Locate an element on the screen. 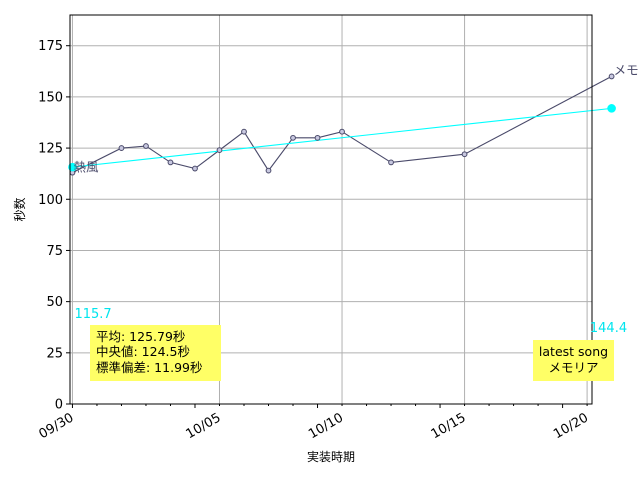 This screenshot has width=640, height=480. x-tick-label: 09/30 is located at coordinates (57, 426).